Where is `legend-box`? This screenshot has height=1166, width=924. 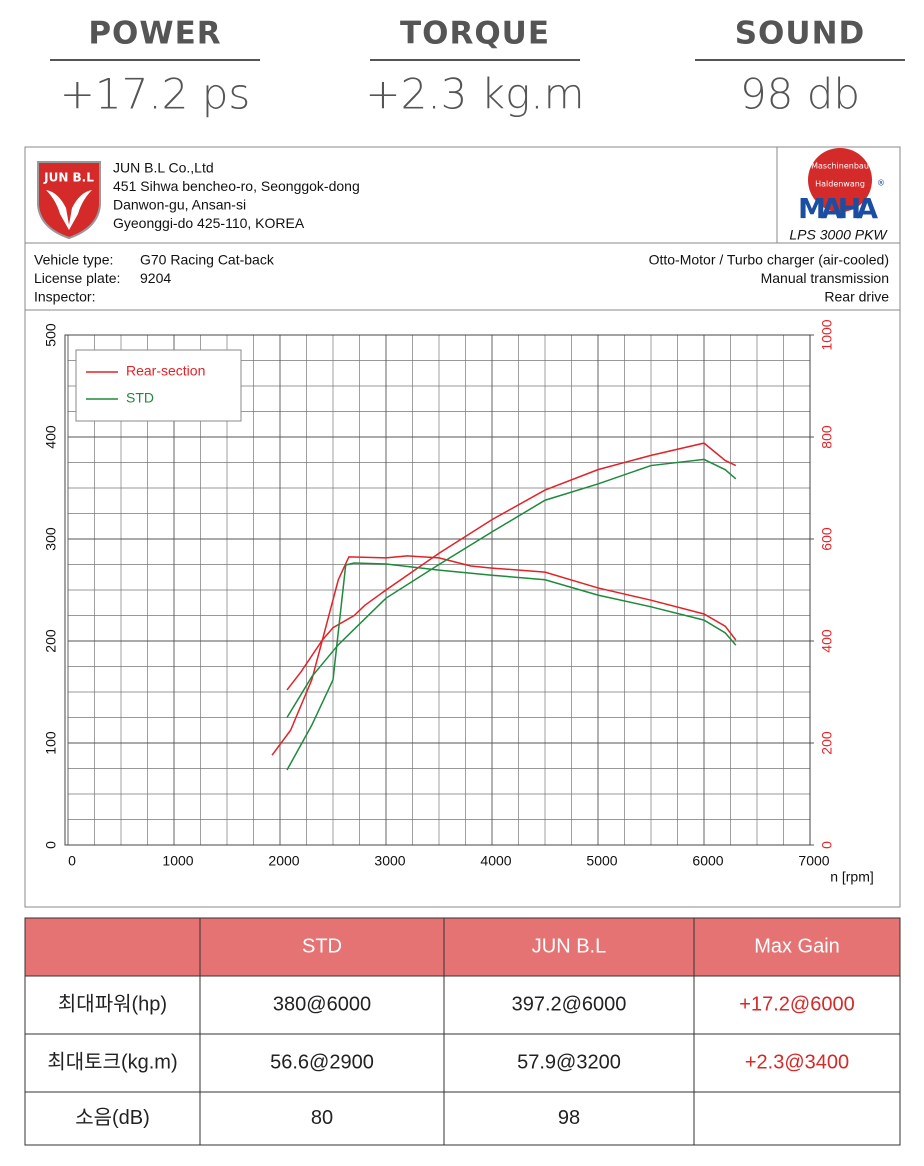
legend-box is located at coordinates (158, 385).